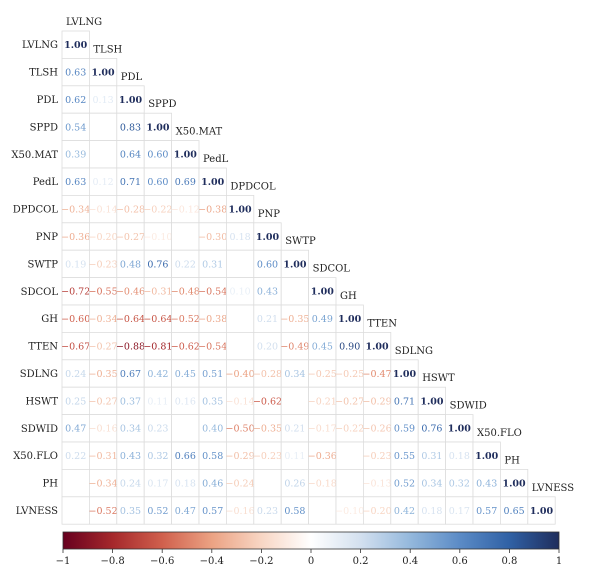  What do you see at coordinates (267, 374) in the screenshot?
I see `cell-value: −0.28` at bounding box center [267, 374].